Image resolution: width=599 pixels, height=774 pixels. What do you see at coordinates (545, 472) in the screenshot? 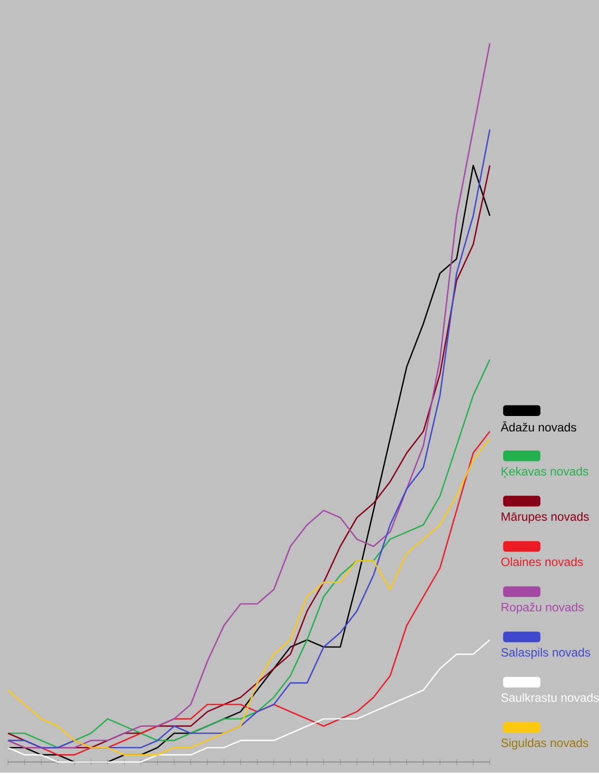
I see `legend-label: Ķekavas novads` at bounding box center [545, 472].